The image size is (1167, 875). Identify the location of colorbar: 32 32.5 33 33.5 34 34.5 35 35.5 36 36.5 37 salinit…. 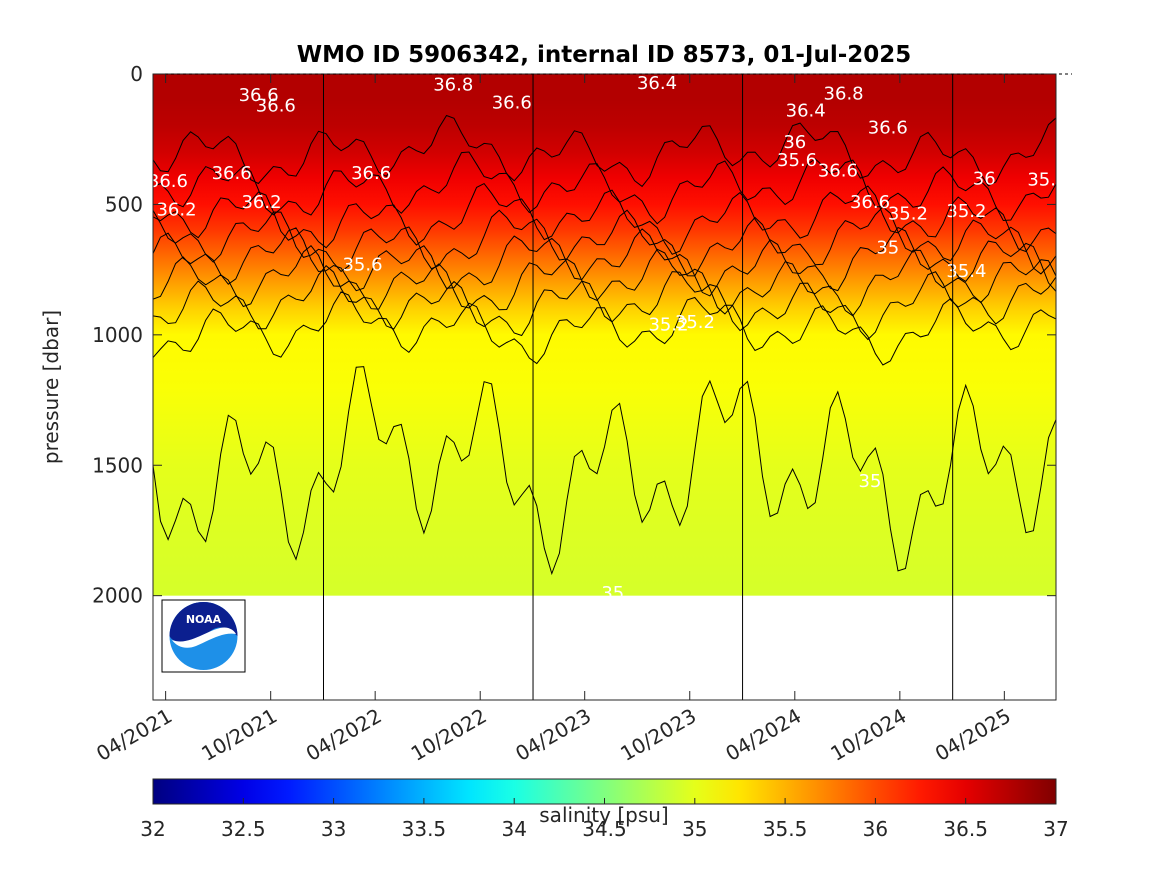
(604, 809).